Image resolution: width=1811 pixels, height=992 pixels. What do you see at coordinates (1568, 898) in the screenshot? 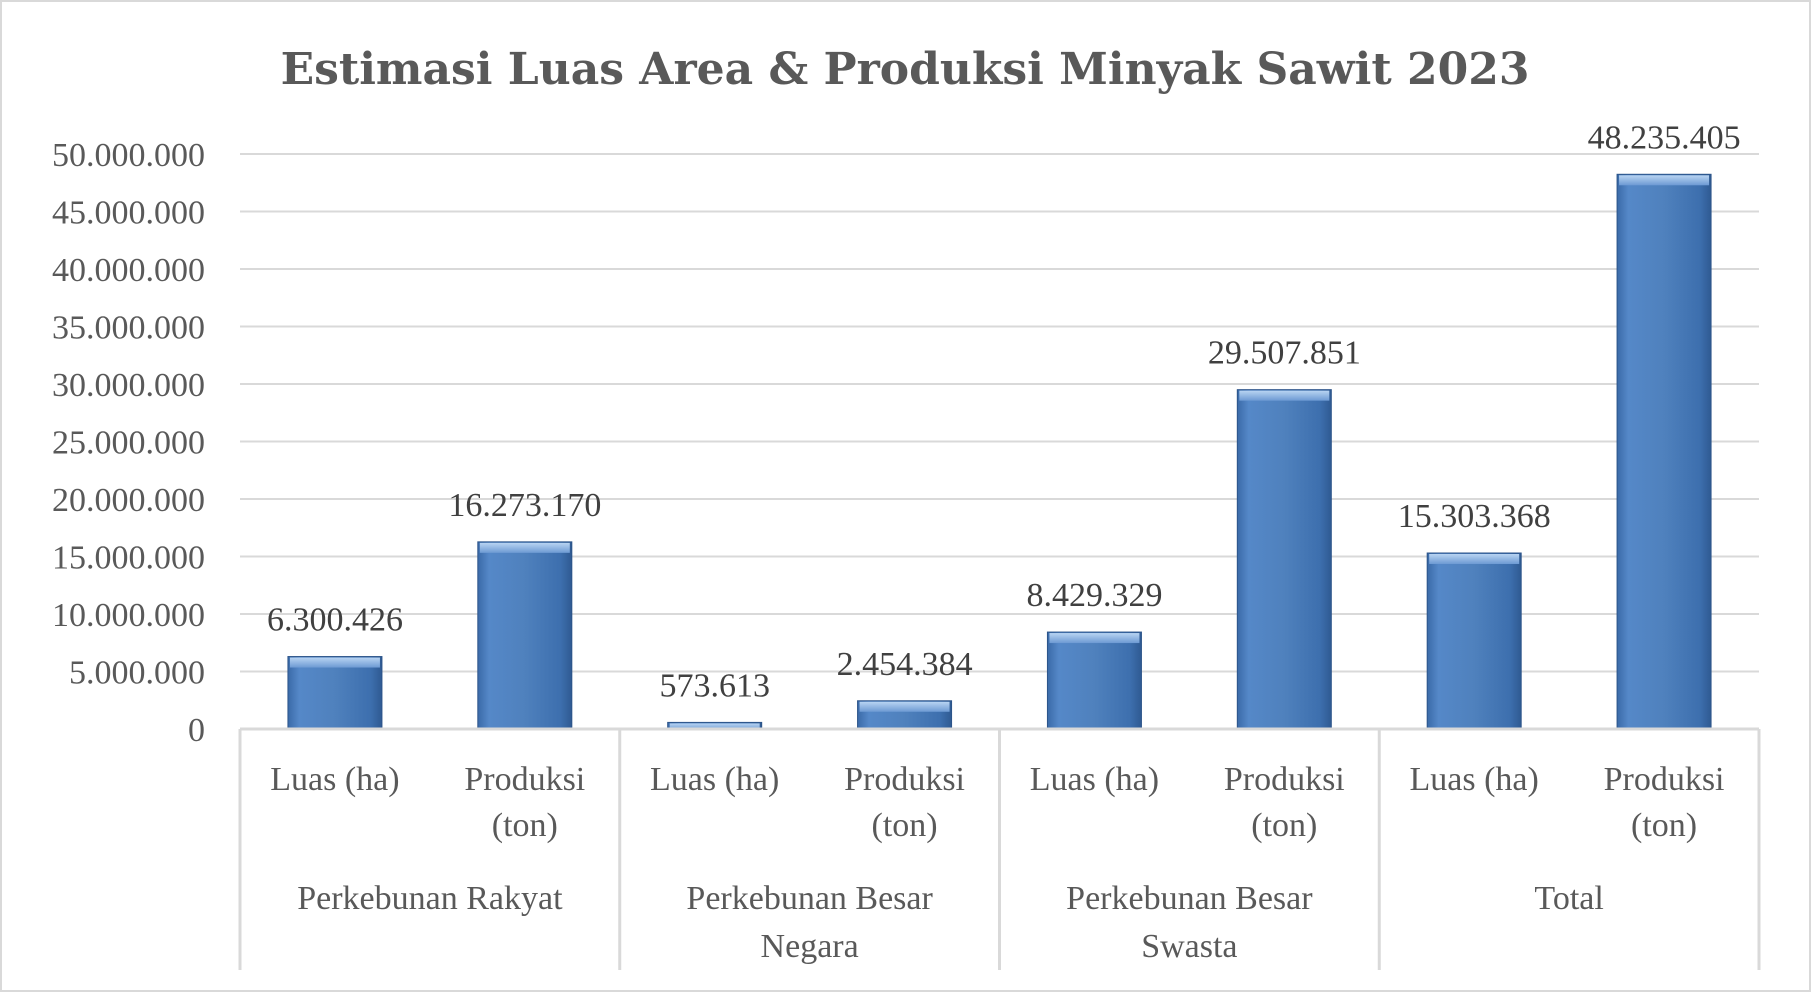
I see `x-group-label: Total` at bounding box center [1568, 898].